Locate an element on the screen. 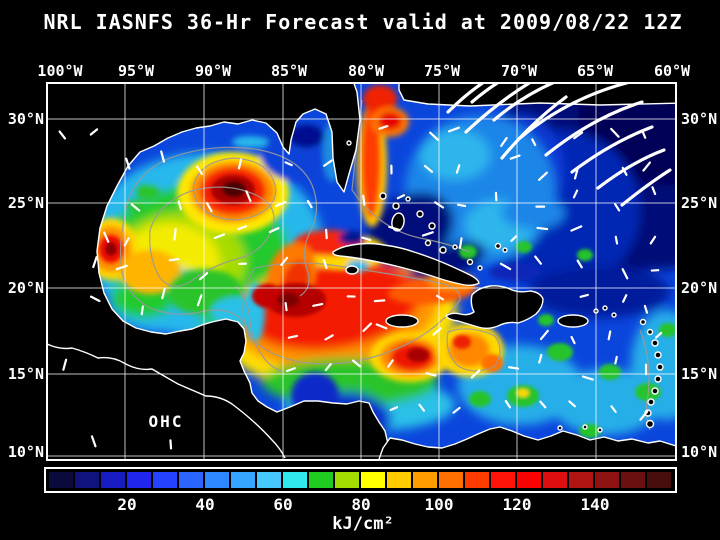 This screenshot has width=720, height=540. wind-streak-fan is located at coordinates (559, 145).